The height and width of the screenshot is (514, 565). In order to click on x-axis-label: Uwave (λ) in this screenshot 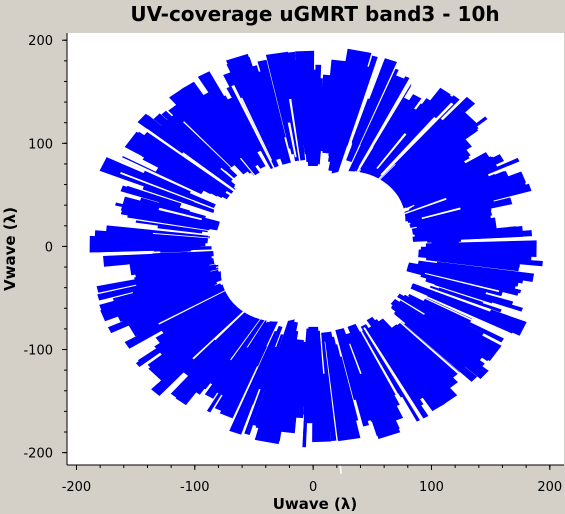, I will do `click(315, 504)`.